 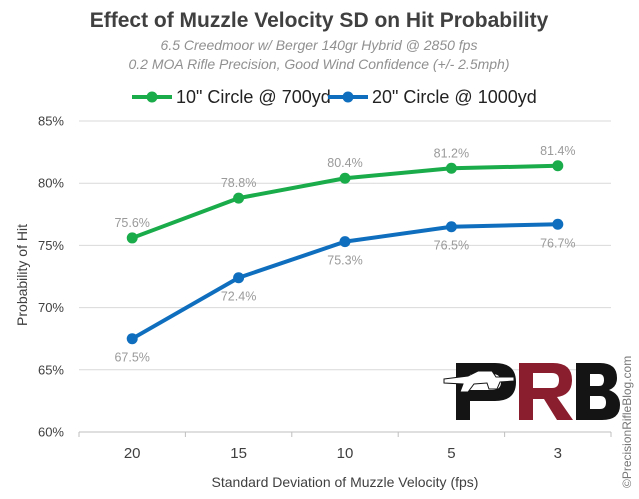 I want to click on data-label: 76.7%, so click(x=557, y=243).